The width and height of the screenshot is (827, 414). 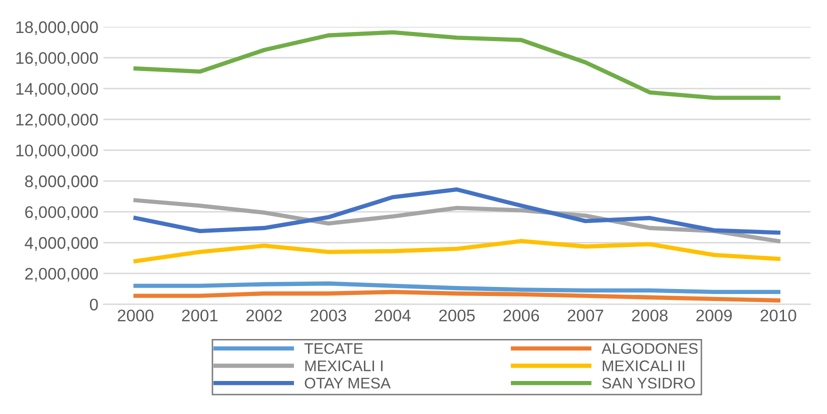 What do you see at coordinates (57, 121) in the screenshot?
I see `y-tick-label: 12,000,000` at bounding box center [57, 121].